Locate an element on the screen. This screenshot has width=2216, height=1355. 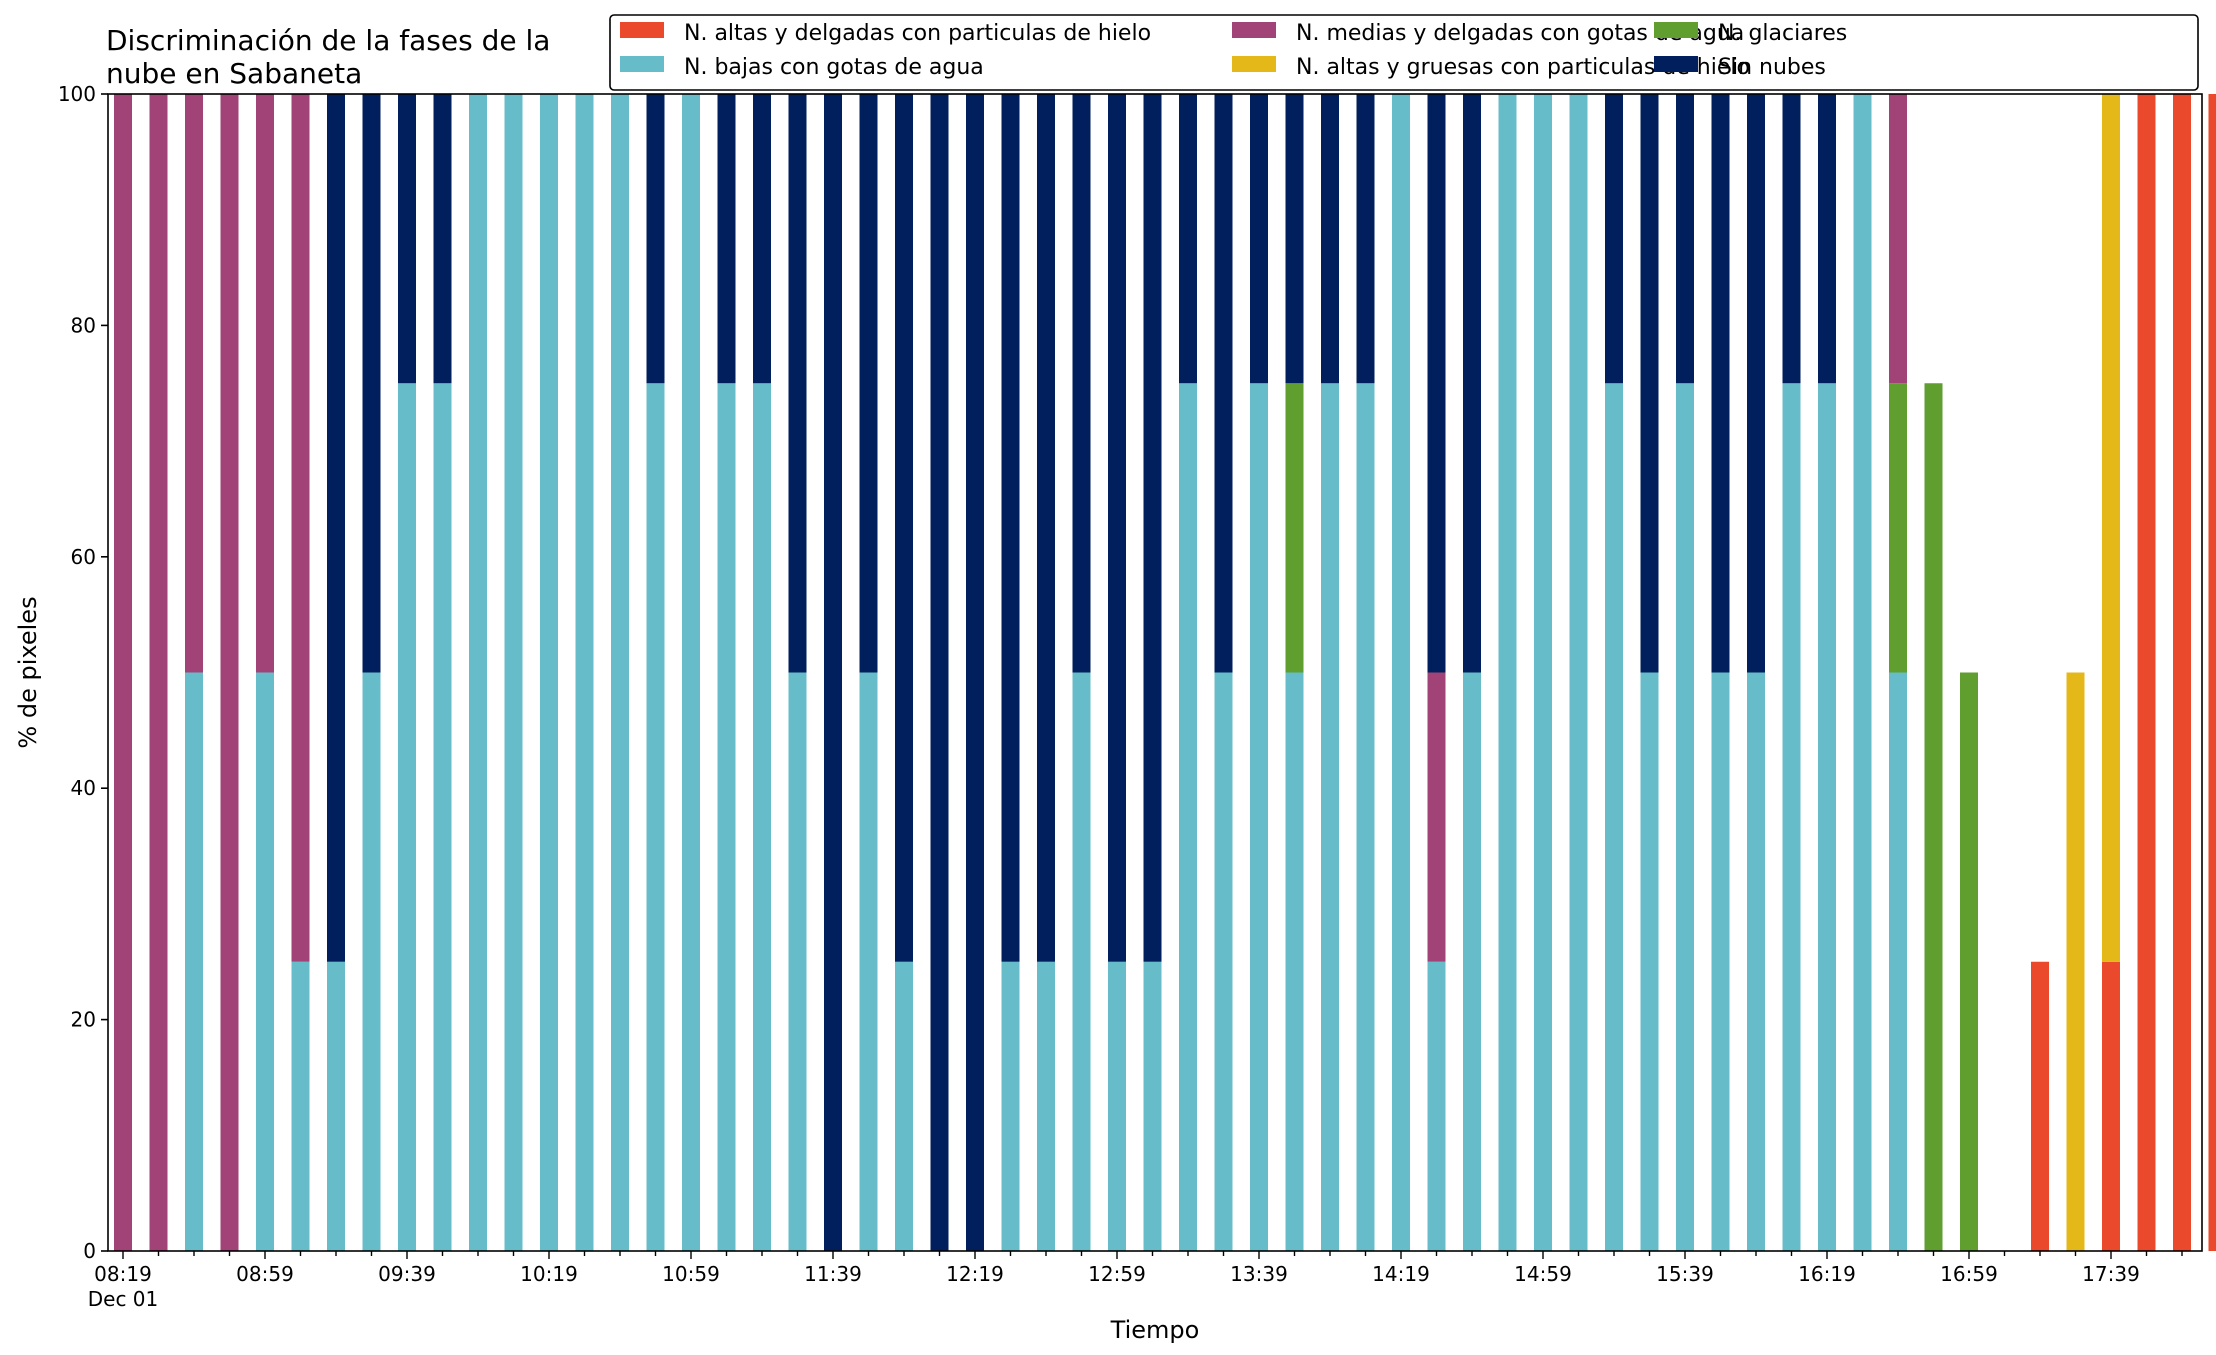
y-axis-label: % de pixeles is located at coordinates (28, 672).